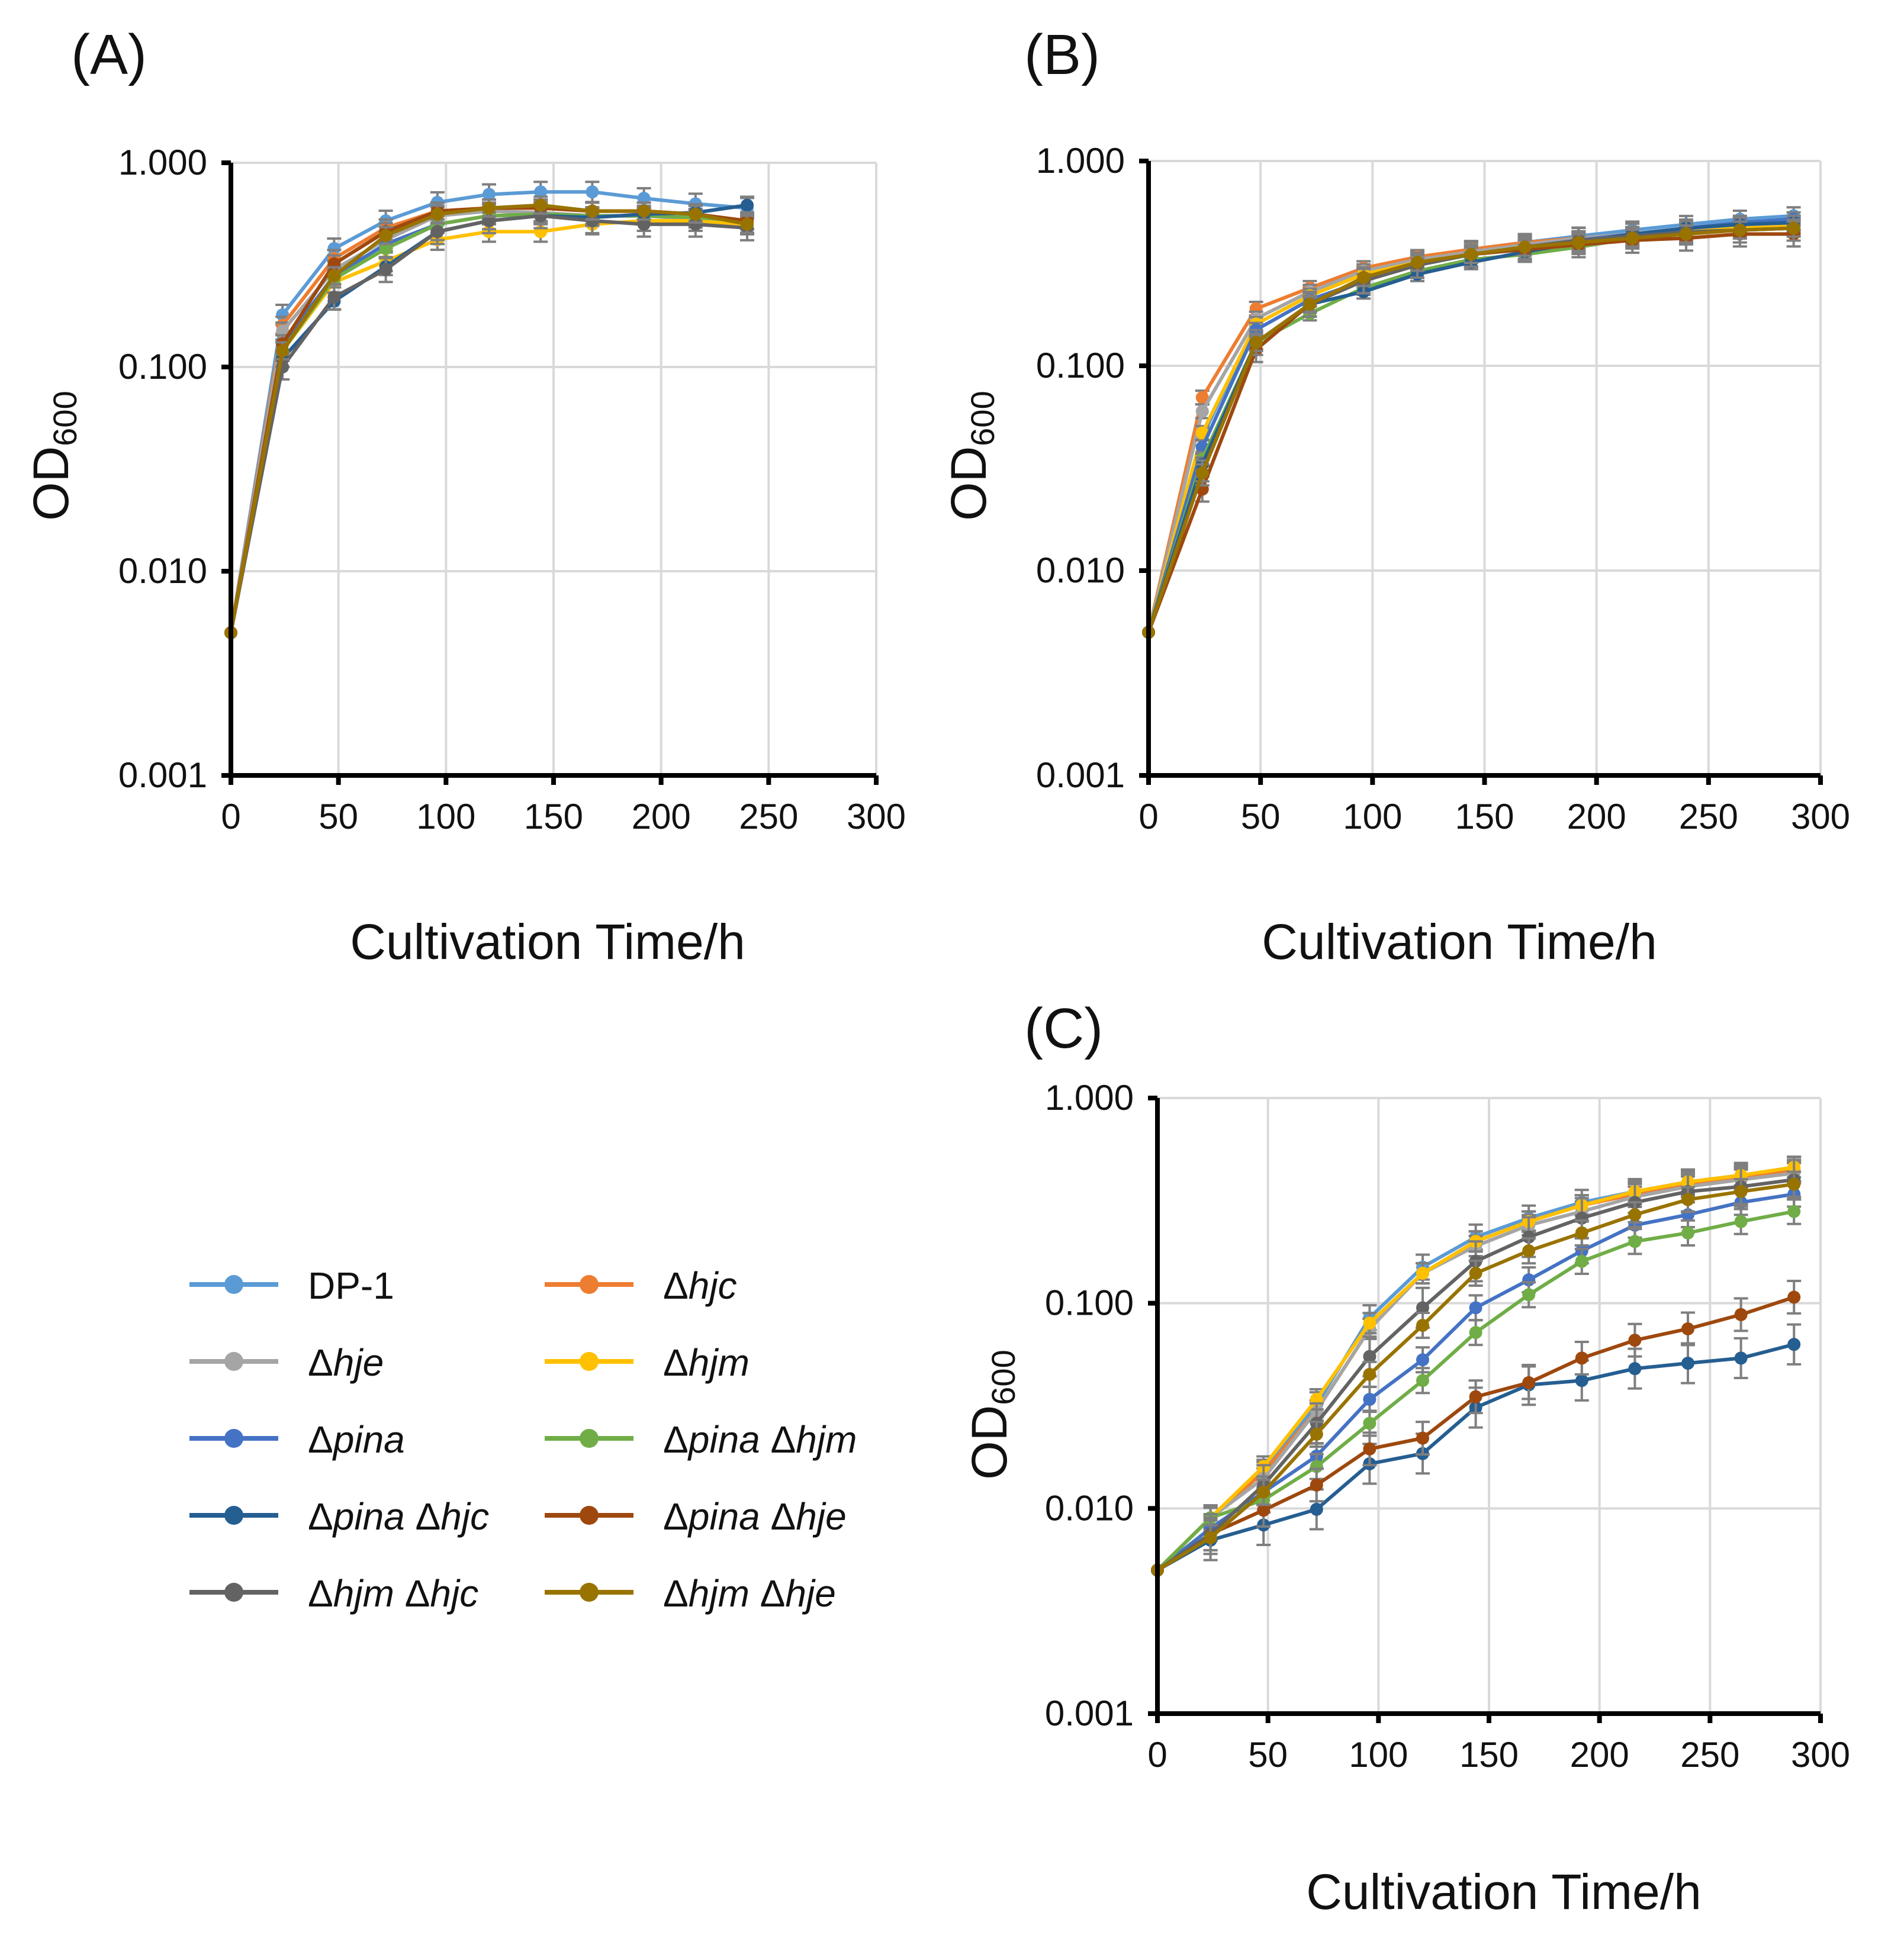  I want to click on axes-c, so click(1485, 1409).